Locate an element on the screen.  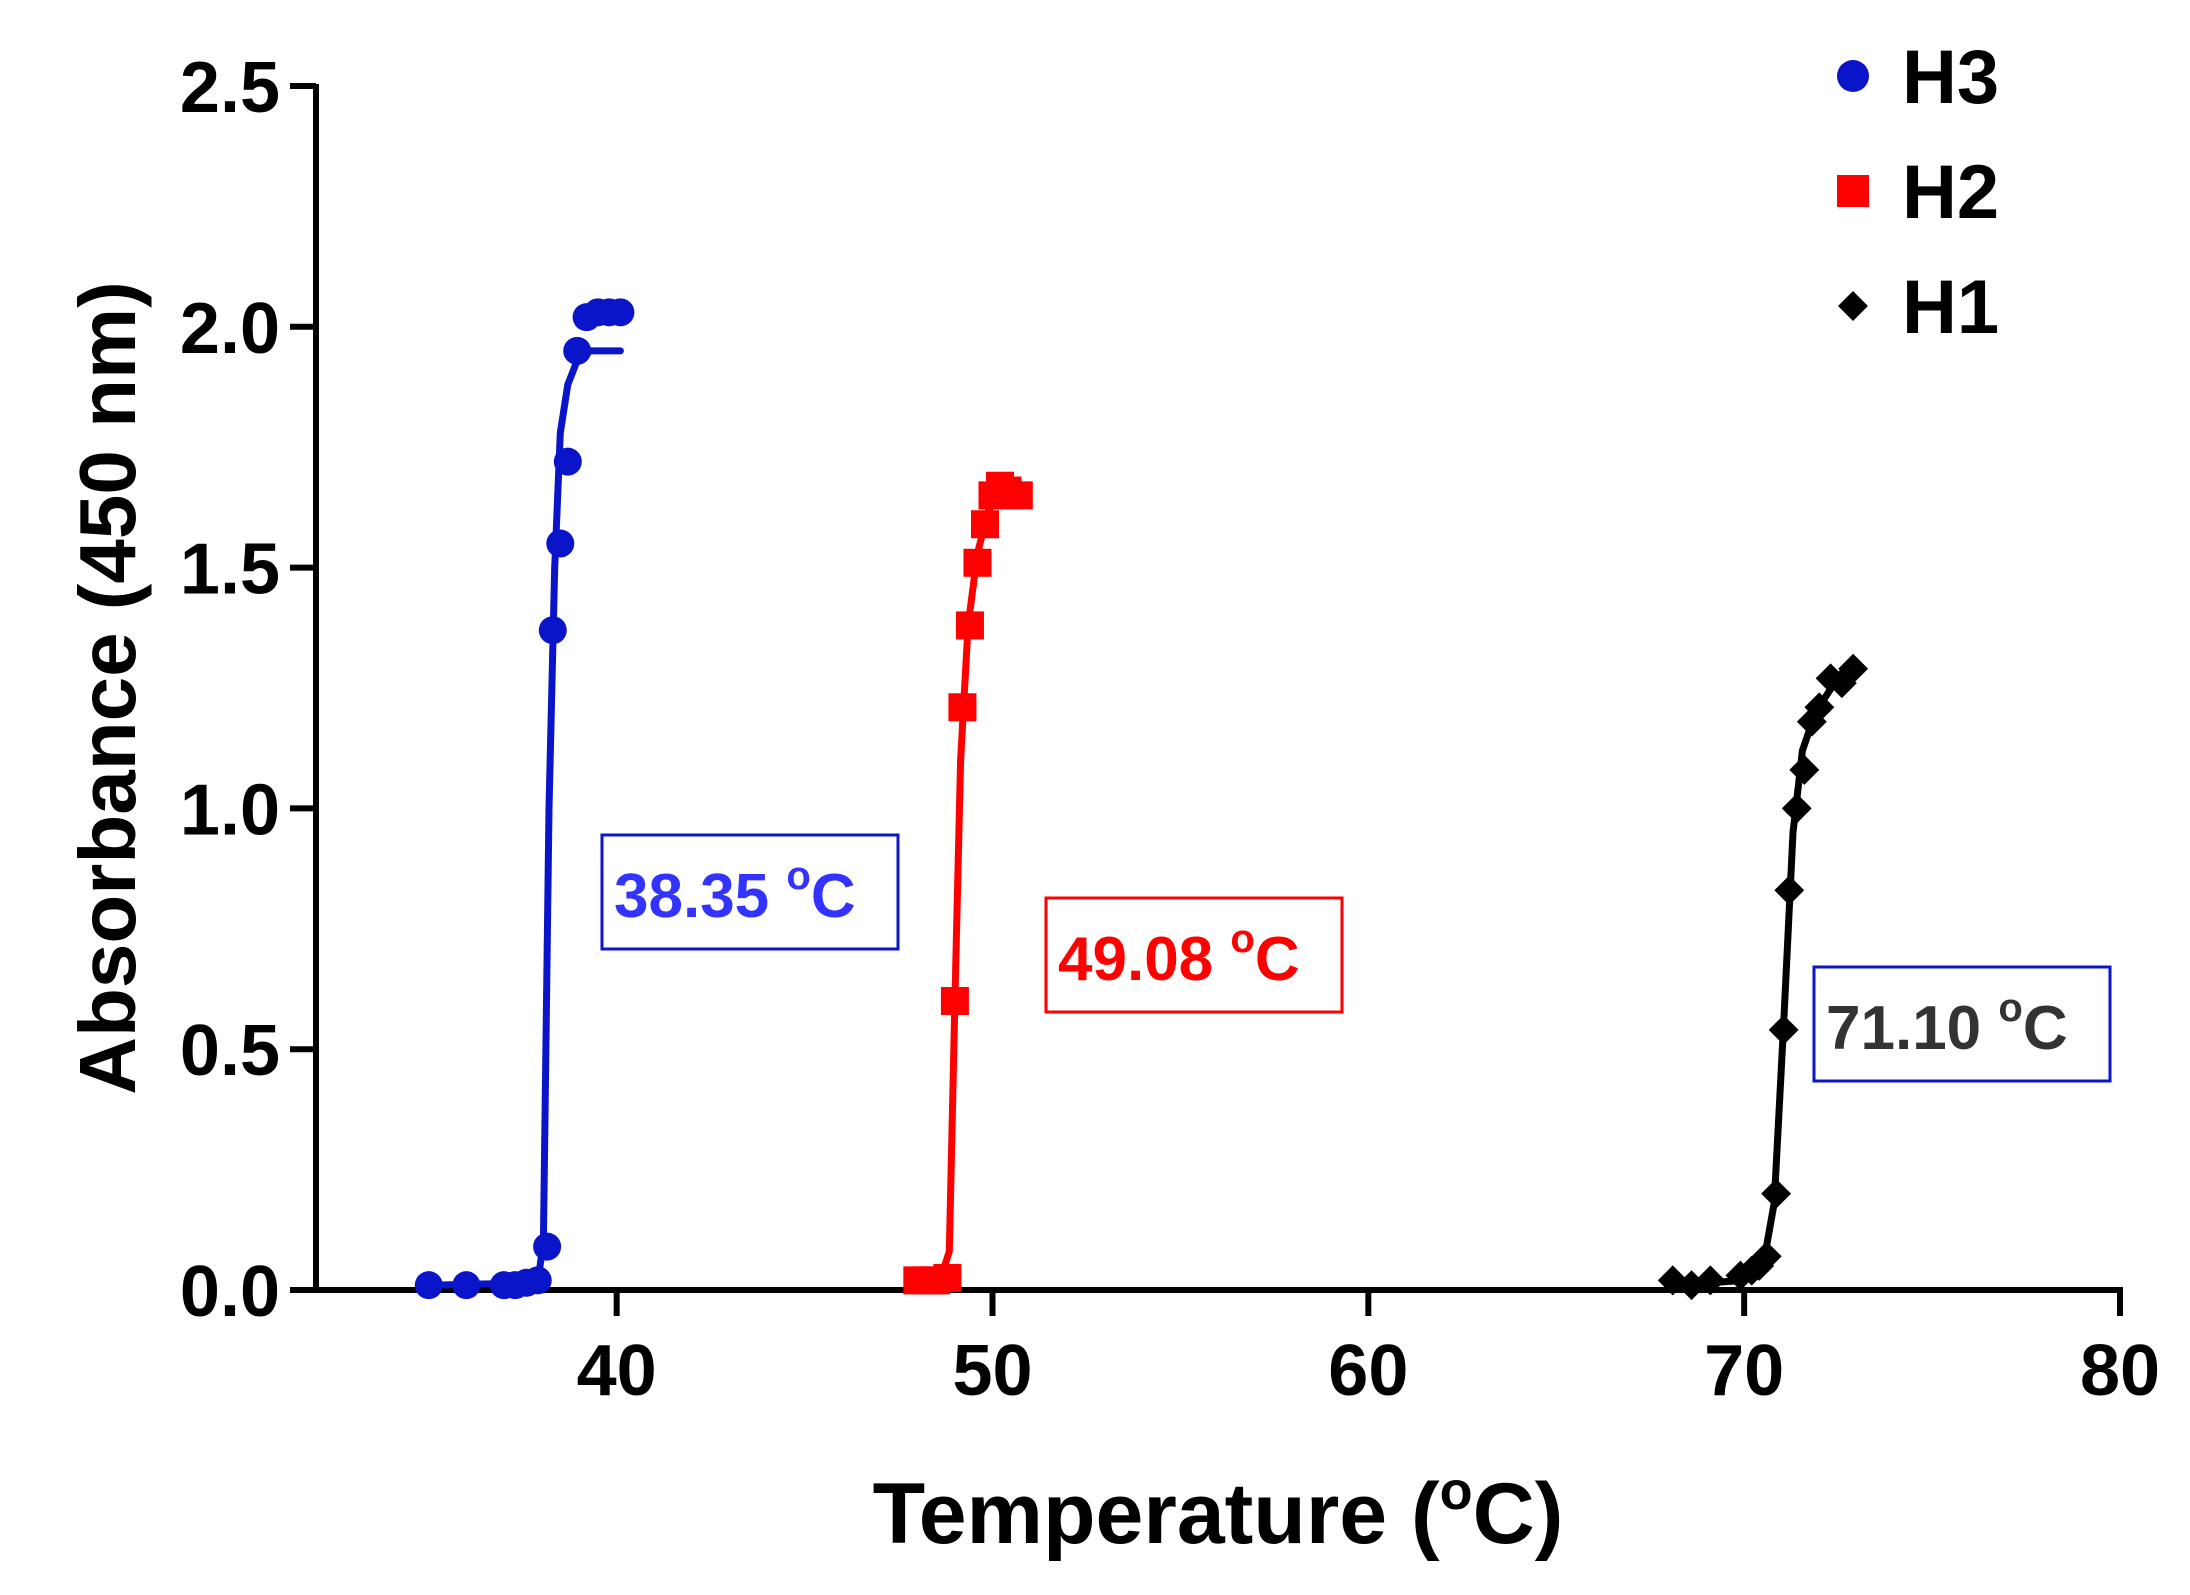
series-h3 is located at coordinates (524, 799).